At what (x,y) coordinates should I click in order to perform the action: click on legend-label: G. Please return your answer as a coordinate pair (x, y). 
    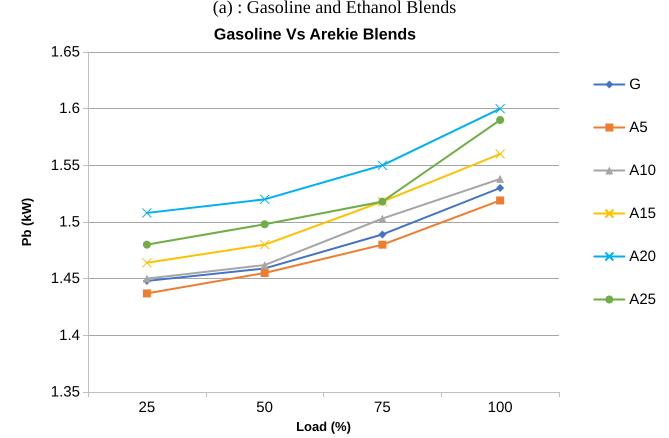
    Looking at the image, I should click on (635, 84).